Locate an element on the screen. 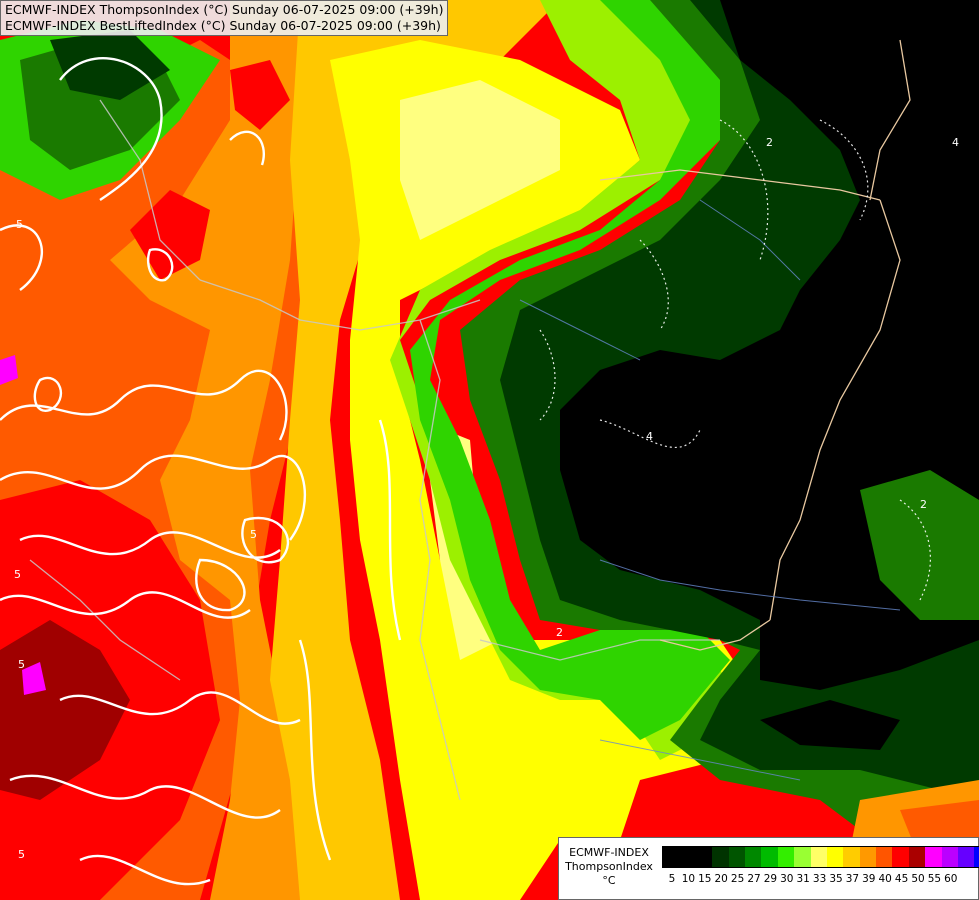  legend-tick-label: 60 is located at coordinates (951, 879).